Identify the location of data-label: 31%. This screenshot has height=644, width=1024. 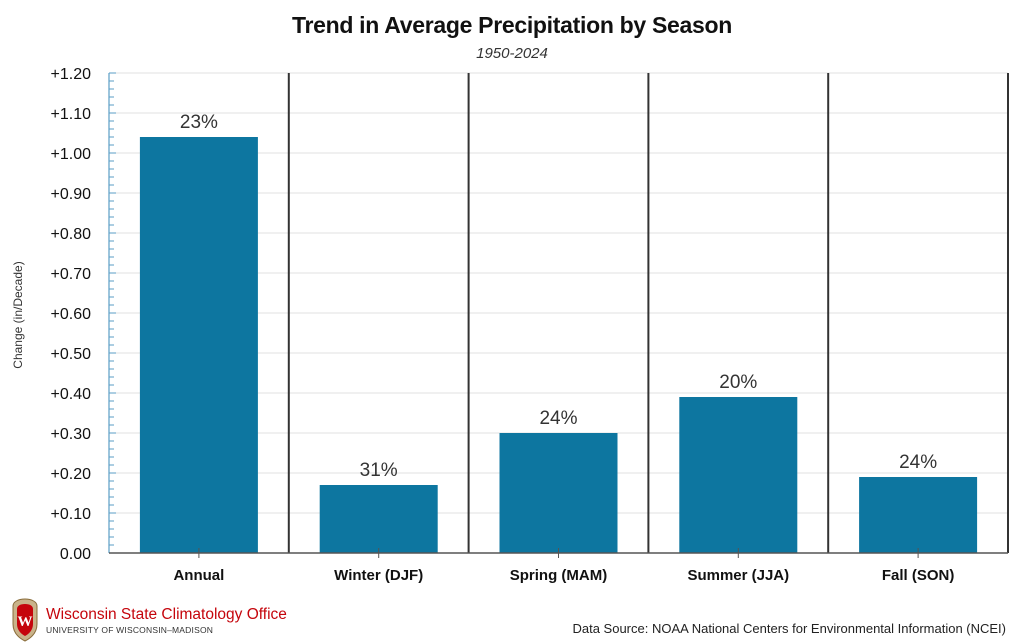
(379, 470).